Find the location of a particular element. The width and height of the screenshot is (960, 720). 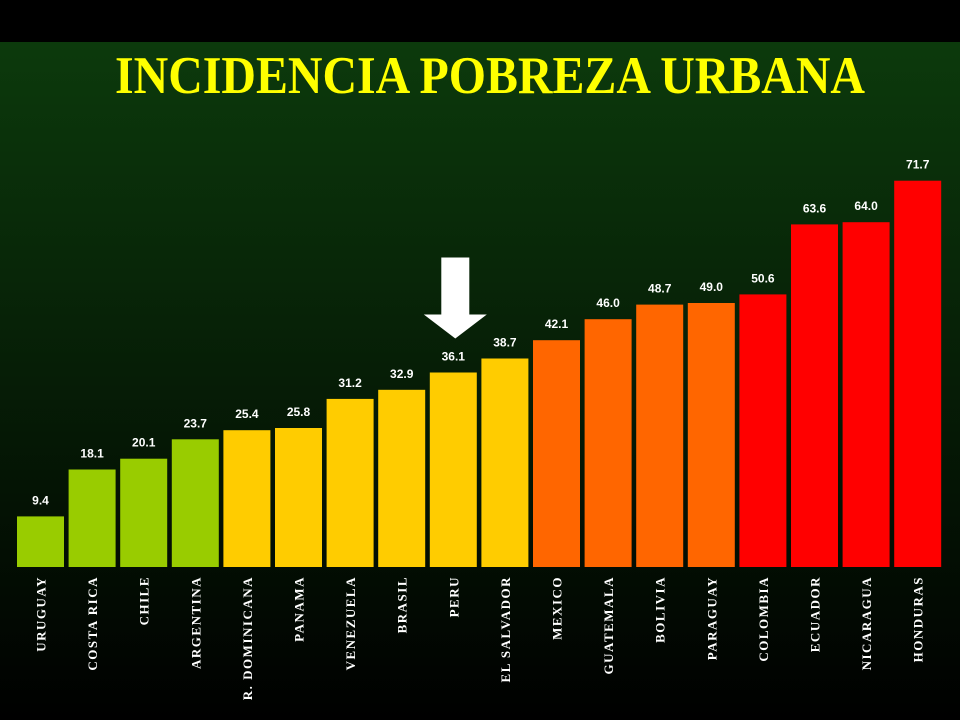

category-label-nicaragua: NICARAGUA is located at coordinates (866, 623).